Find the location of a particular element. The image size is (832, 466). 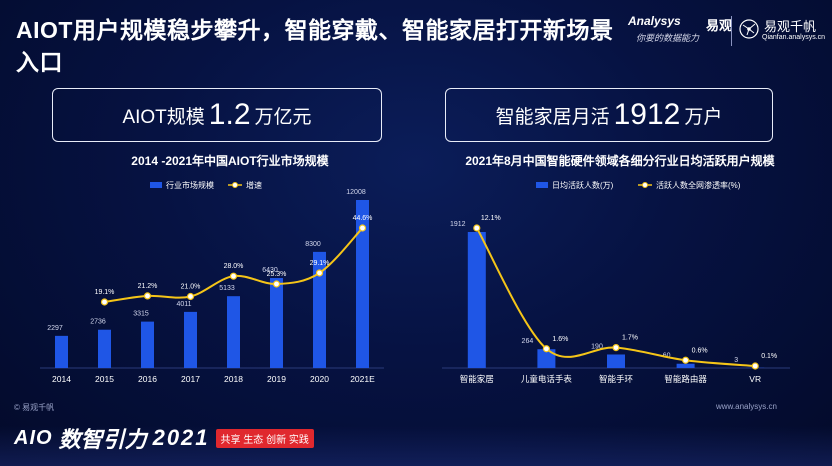

line-value-label: 21.0% is located at coordinates (191, 286).